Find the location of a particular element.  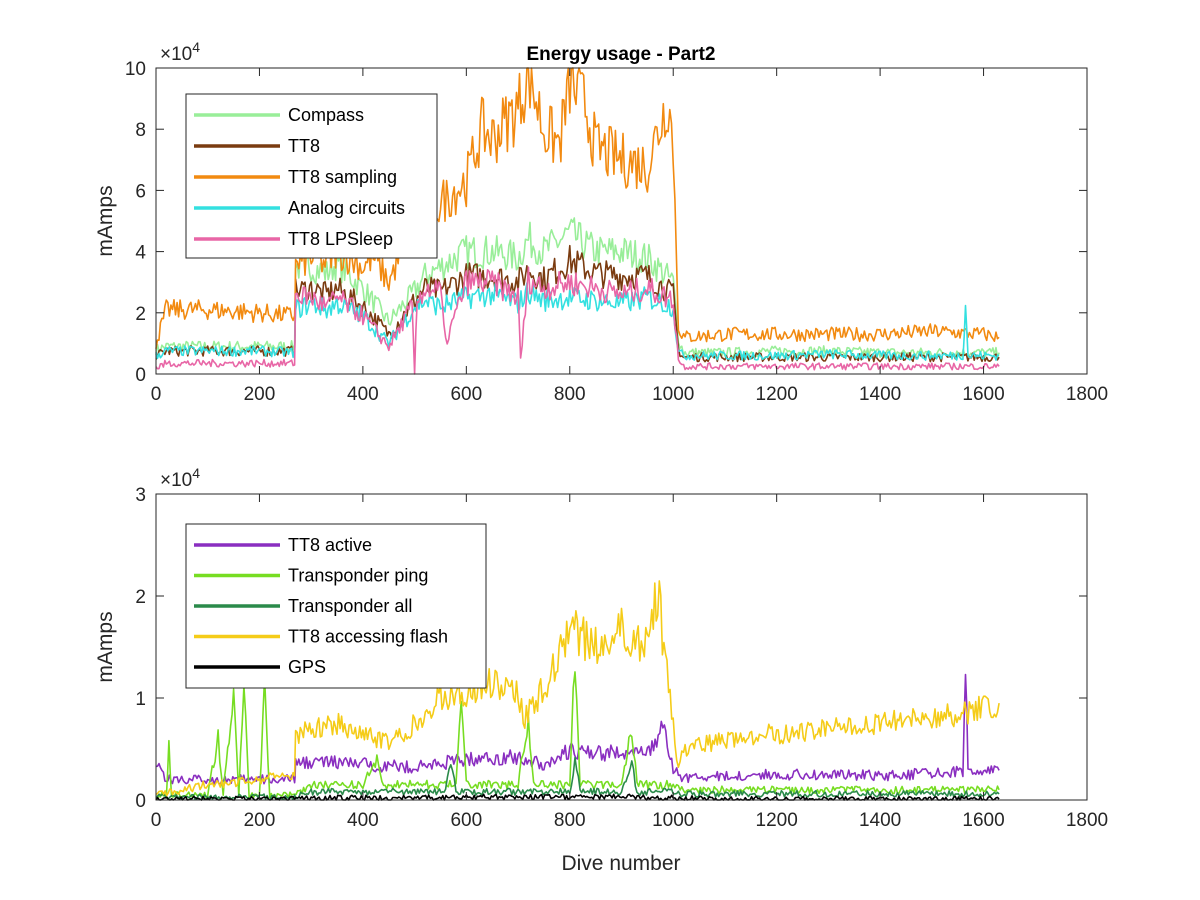

y-tick-label: 10 is located at coordinates (135, 69).